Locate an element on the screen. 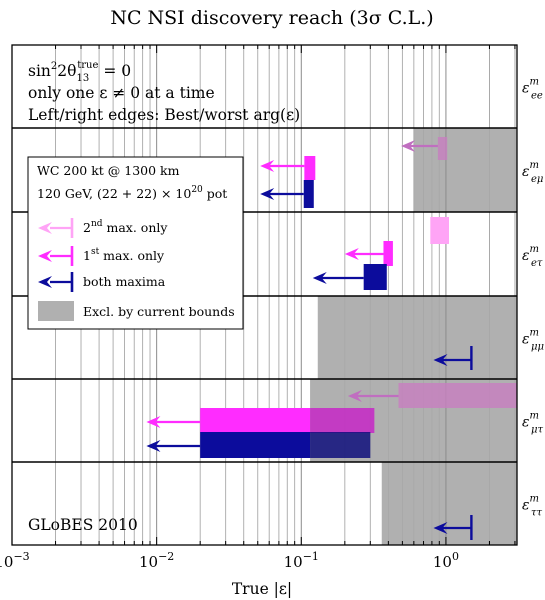 The width and height of the screenshot is (545, 600). row-label-sub: μτ is located at coordinates (537, 430).